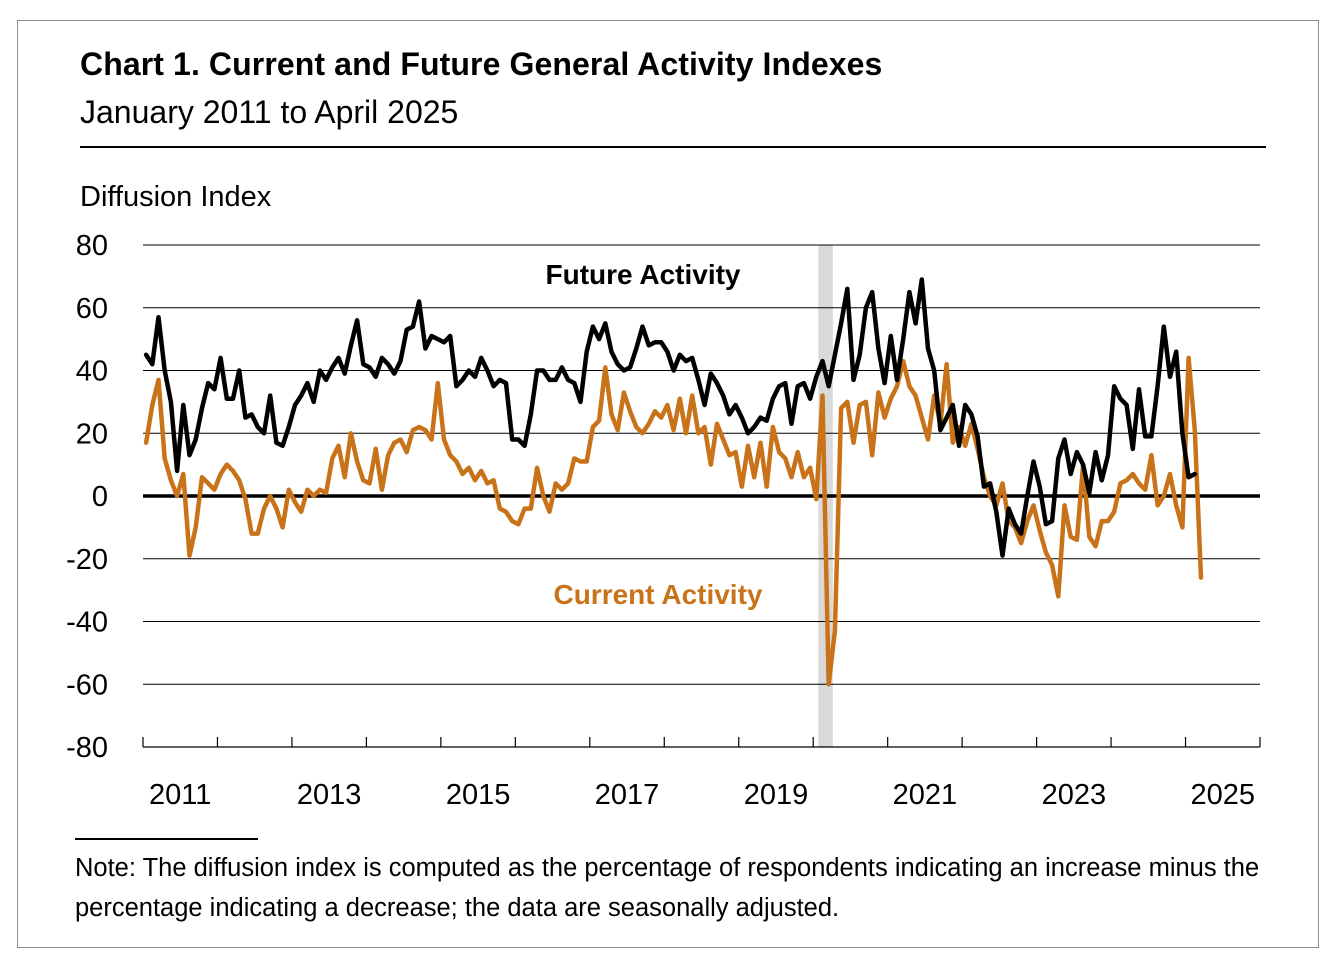  What do you see at coordinates (627, 795) in the screenshot?
I see `x-tick-label: 2017` at bounding box center [627, 795].